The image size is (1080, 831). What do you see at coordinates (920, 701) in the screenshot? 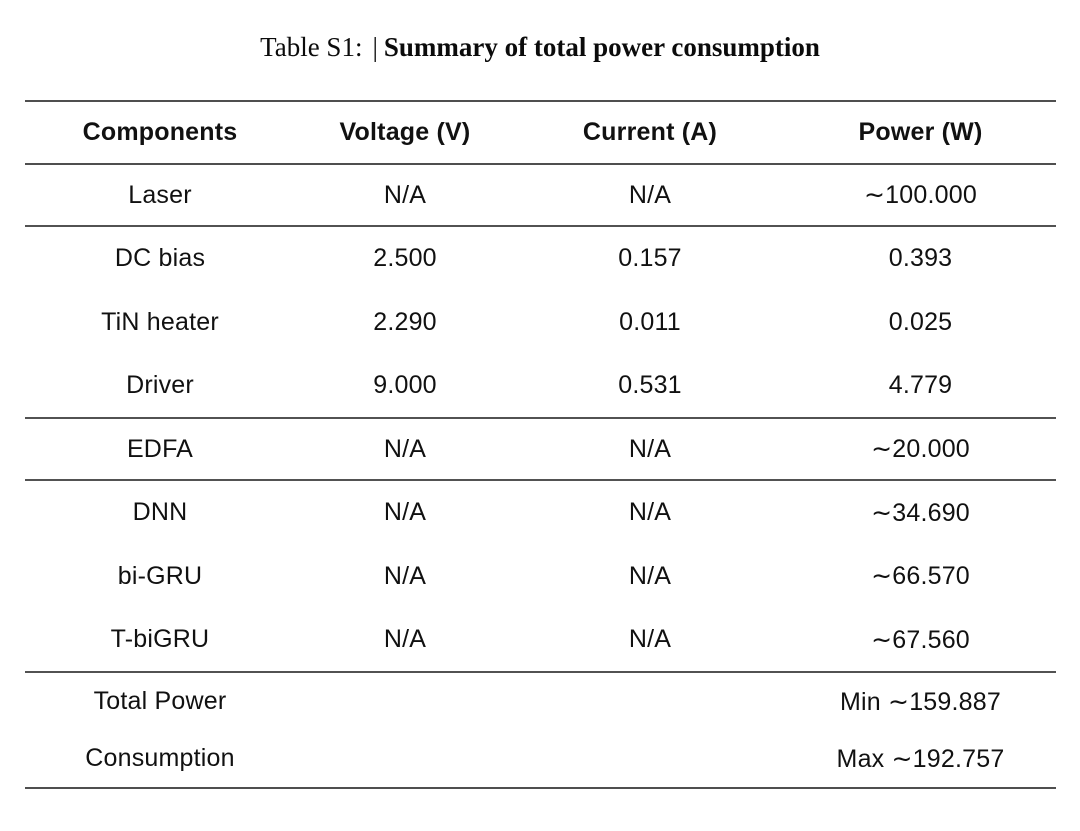
I see `cell-total-power-min: Min ∼159.887` at bounding box center [920, 701].